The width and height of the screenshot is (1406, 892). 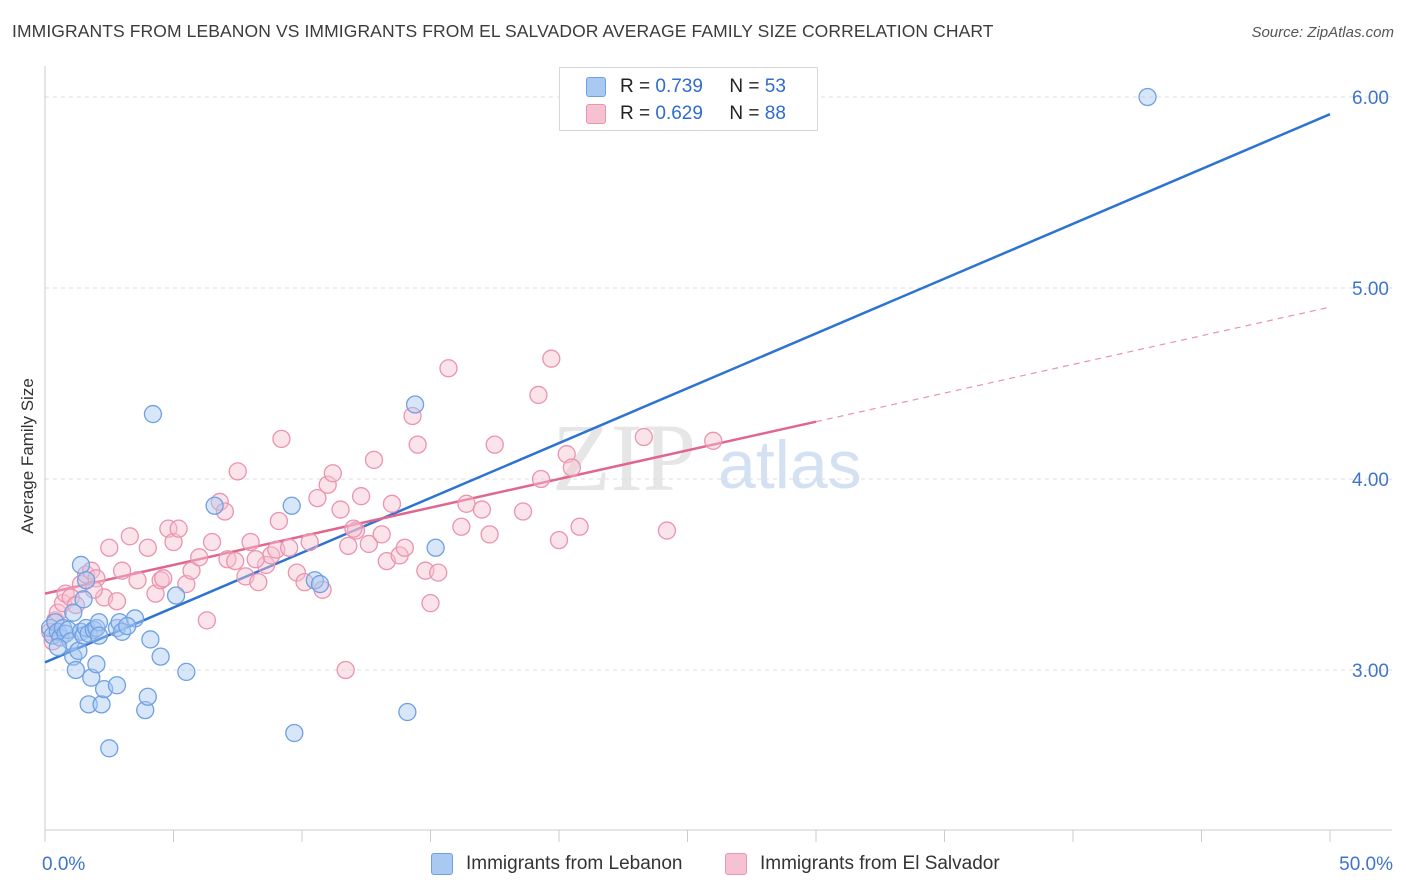 I want to click on lebanon-legend-label: Immigrants from Lebanon, so click(x=574, y=863).